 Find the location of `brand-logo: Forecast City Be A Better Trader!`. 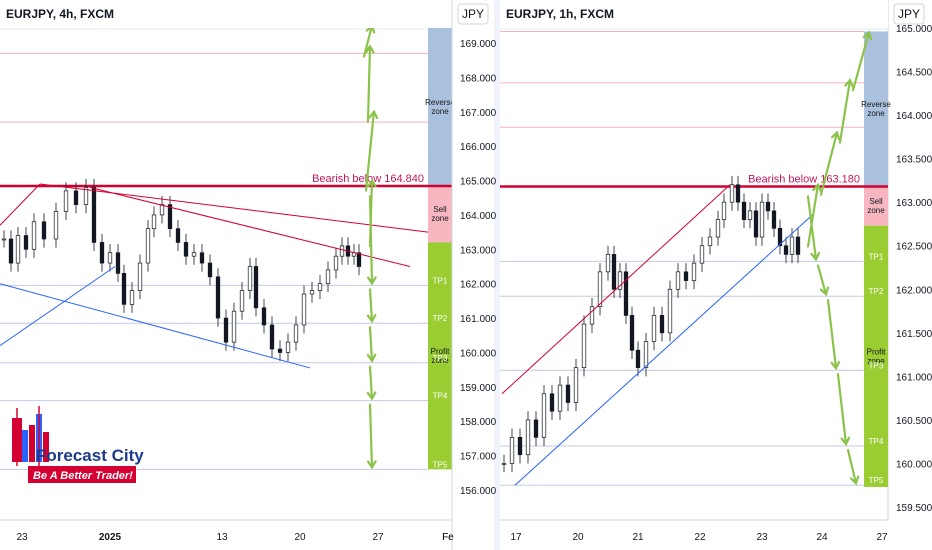

brand-logo: Forecast City Be A Better Trader! is located at coordinates (78, 444).